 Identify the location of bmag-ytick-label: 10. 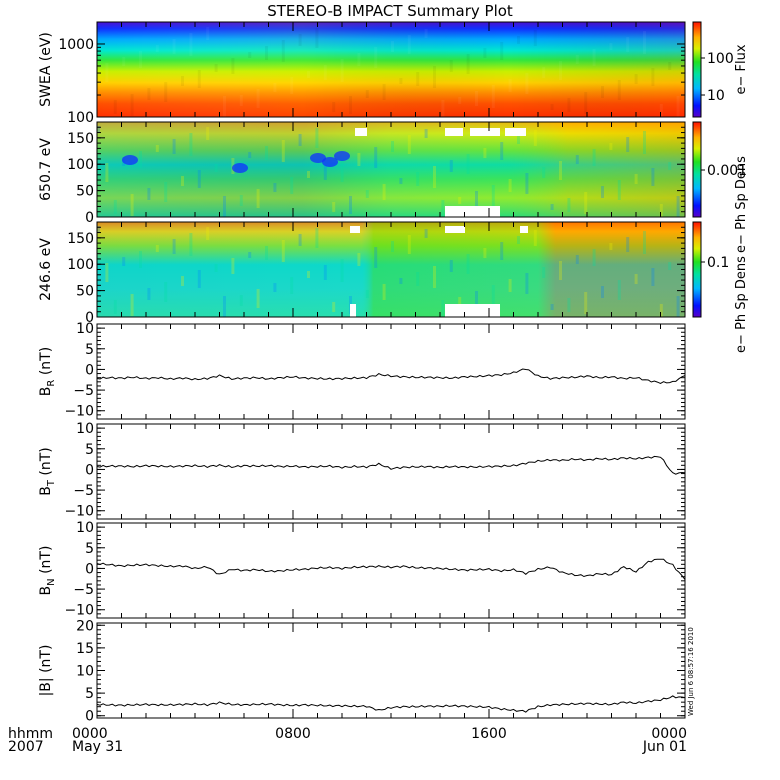
(85, 672).